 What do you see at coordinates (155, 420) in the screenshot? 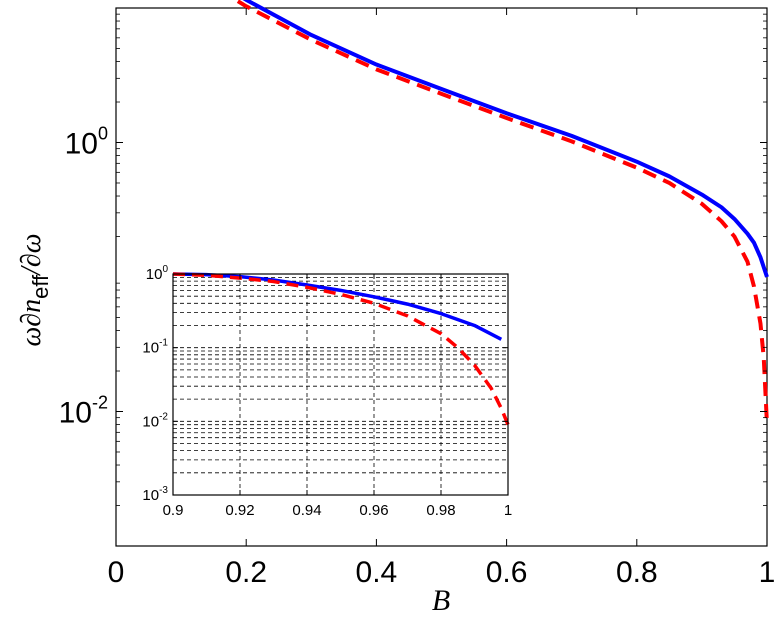
I see `inset-y-tick-label: 10⁻²` at bounding box center [155, 420].